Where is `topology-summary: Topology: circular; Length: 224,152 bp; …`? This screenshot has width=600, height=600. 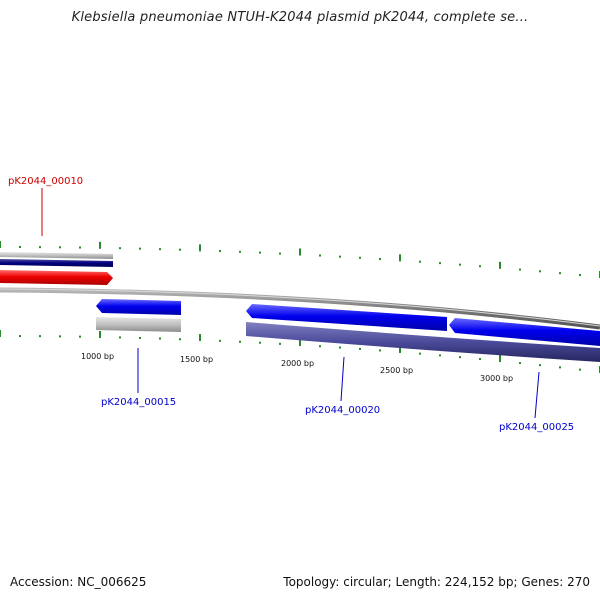
topology-summary: Topology: circular; Length: 224,152 bp; … is located at coordinates (436, 582).